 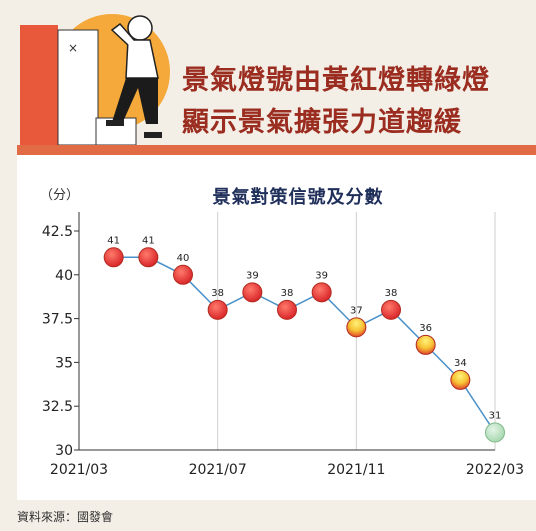 I want to click on x-tick-label-2021-03: 2021/03, so click(x=79, y=470).